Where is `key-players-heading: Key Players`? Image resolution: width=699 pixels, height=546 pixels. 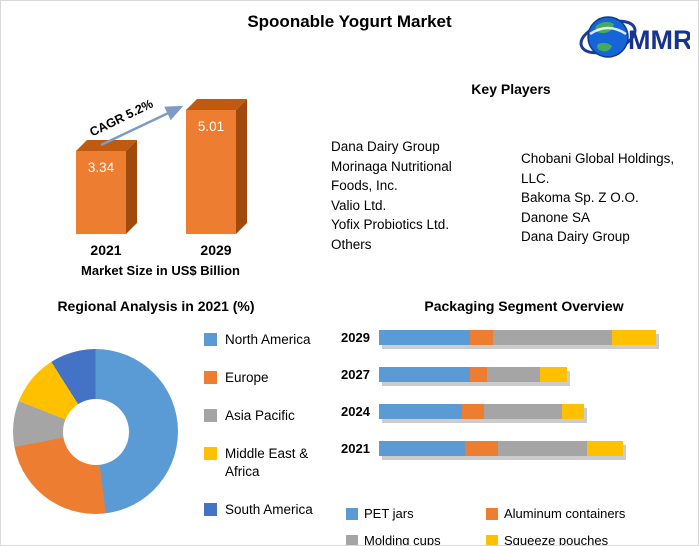 key-players-heading: Key Players is located at coordinates (511, 89).